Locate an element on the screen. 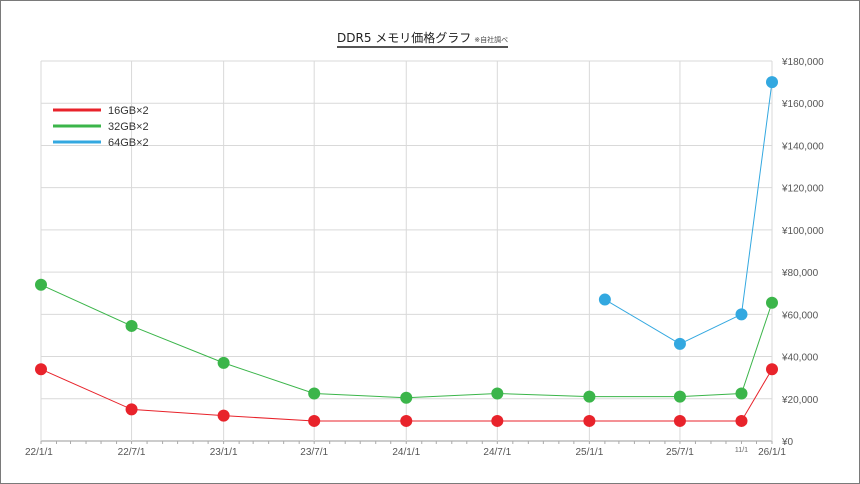  chart-title-note: ※自社調べ is located at coordinates (491, 40).